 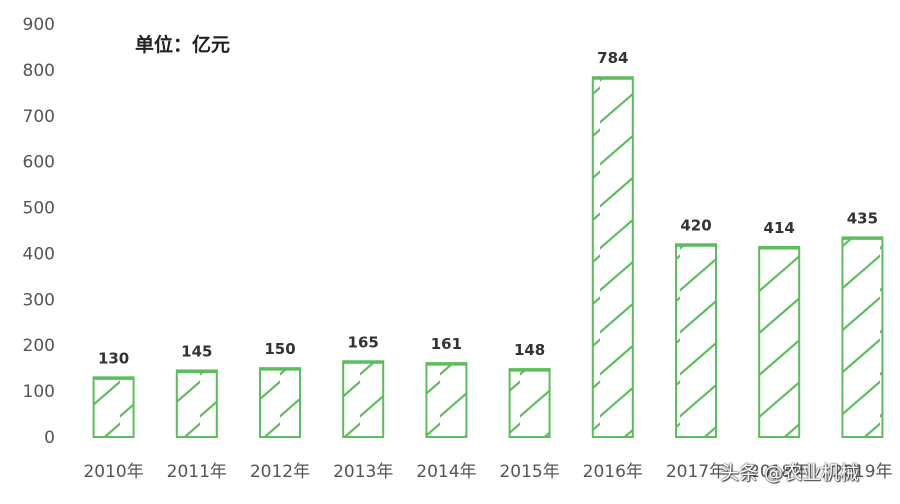 I want to click on data-label: 150, so click(x=279, y=349).